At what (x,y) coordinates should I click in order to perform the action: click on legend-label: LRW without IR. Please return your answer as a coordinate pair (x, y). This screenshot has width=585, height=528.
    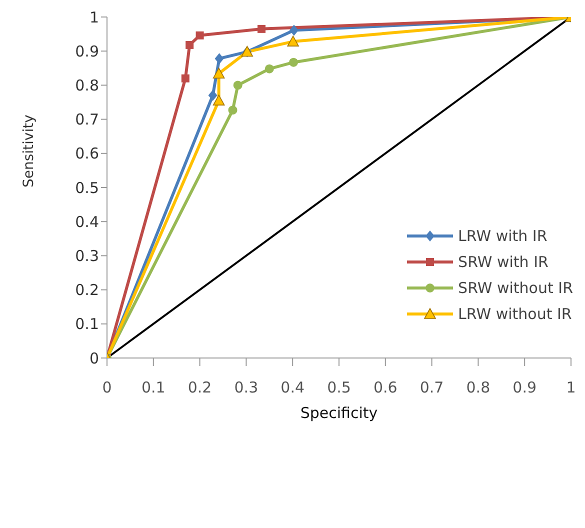
    Looking at the image, I should click on (515, 314).